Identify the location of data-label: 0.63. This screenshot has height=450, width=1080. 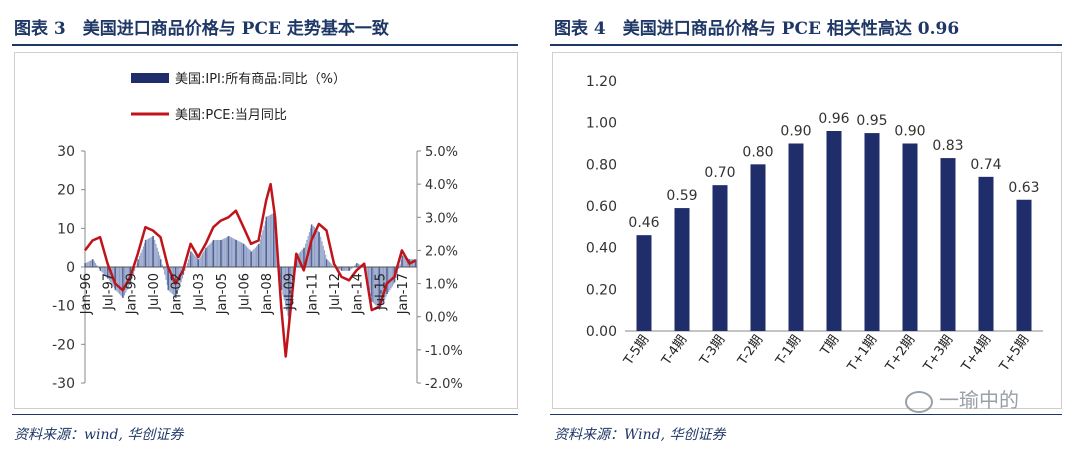
(1023, 188).